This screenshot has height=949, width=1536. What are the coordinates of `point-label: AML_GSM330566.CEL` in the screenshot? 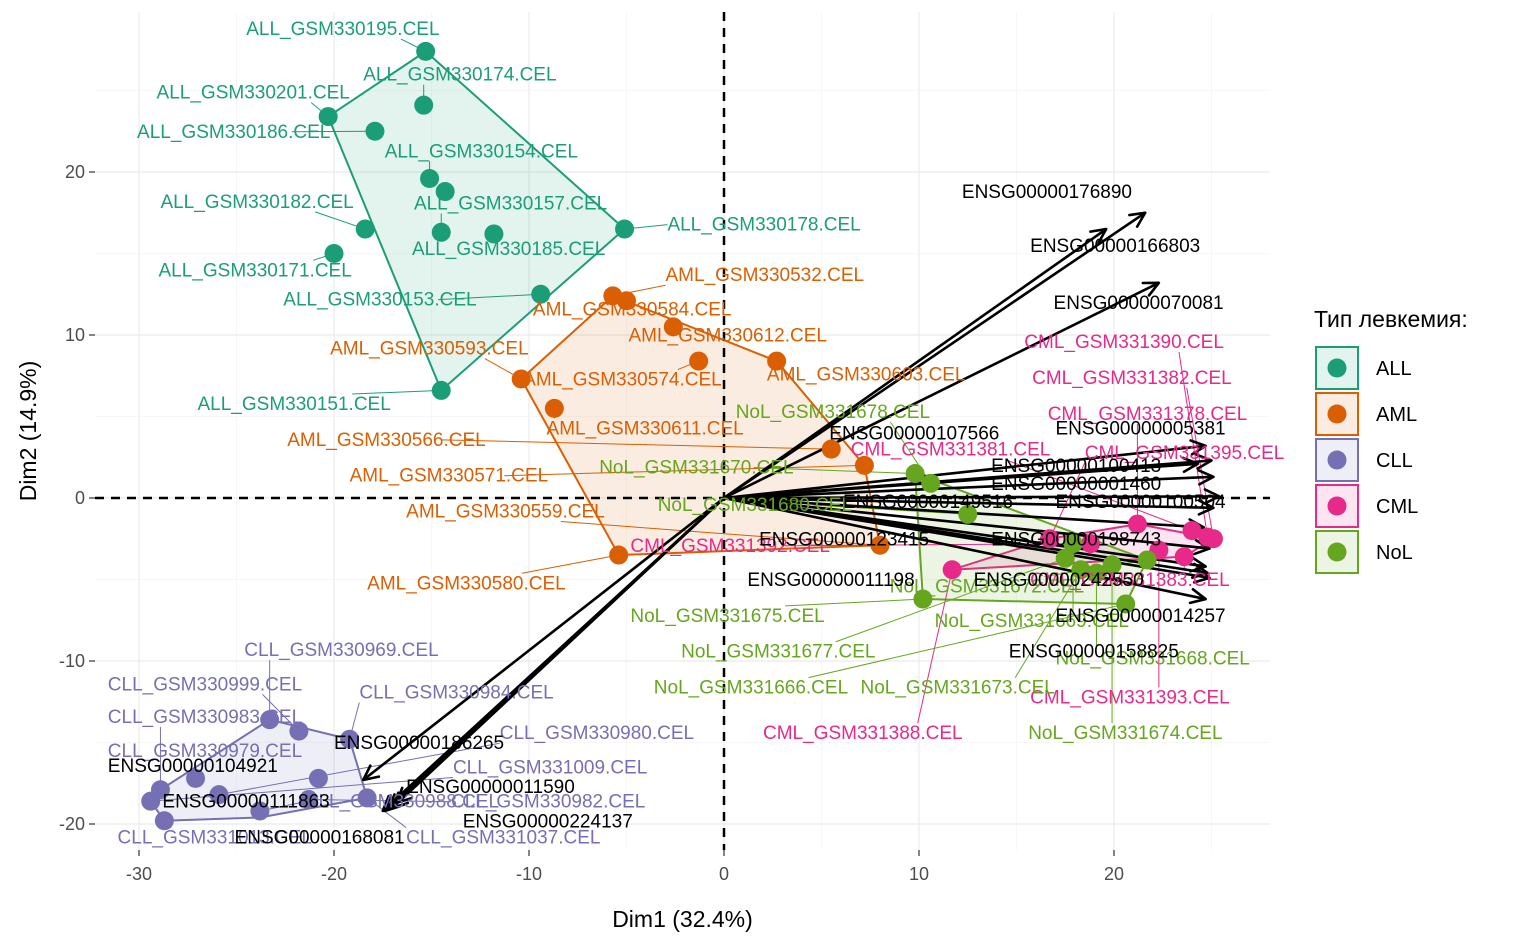 It's located at (386, 440).